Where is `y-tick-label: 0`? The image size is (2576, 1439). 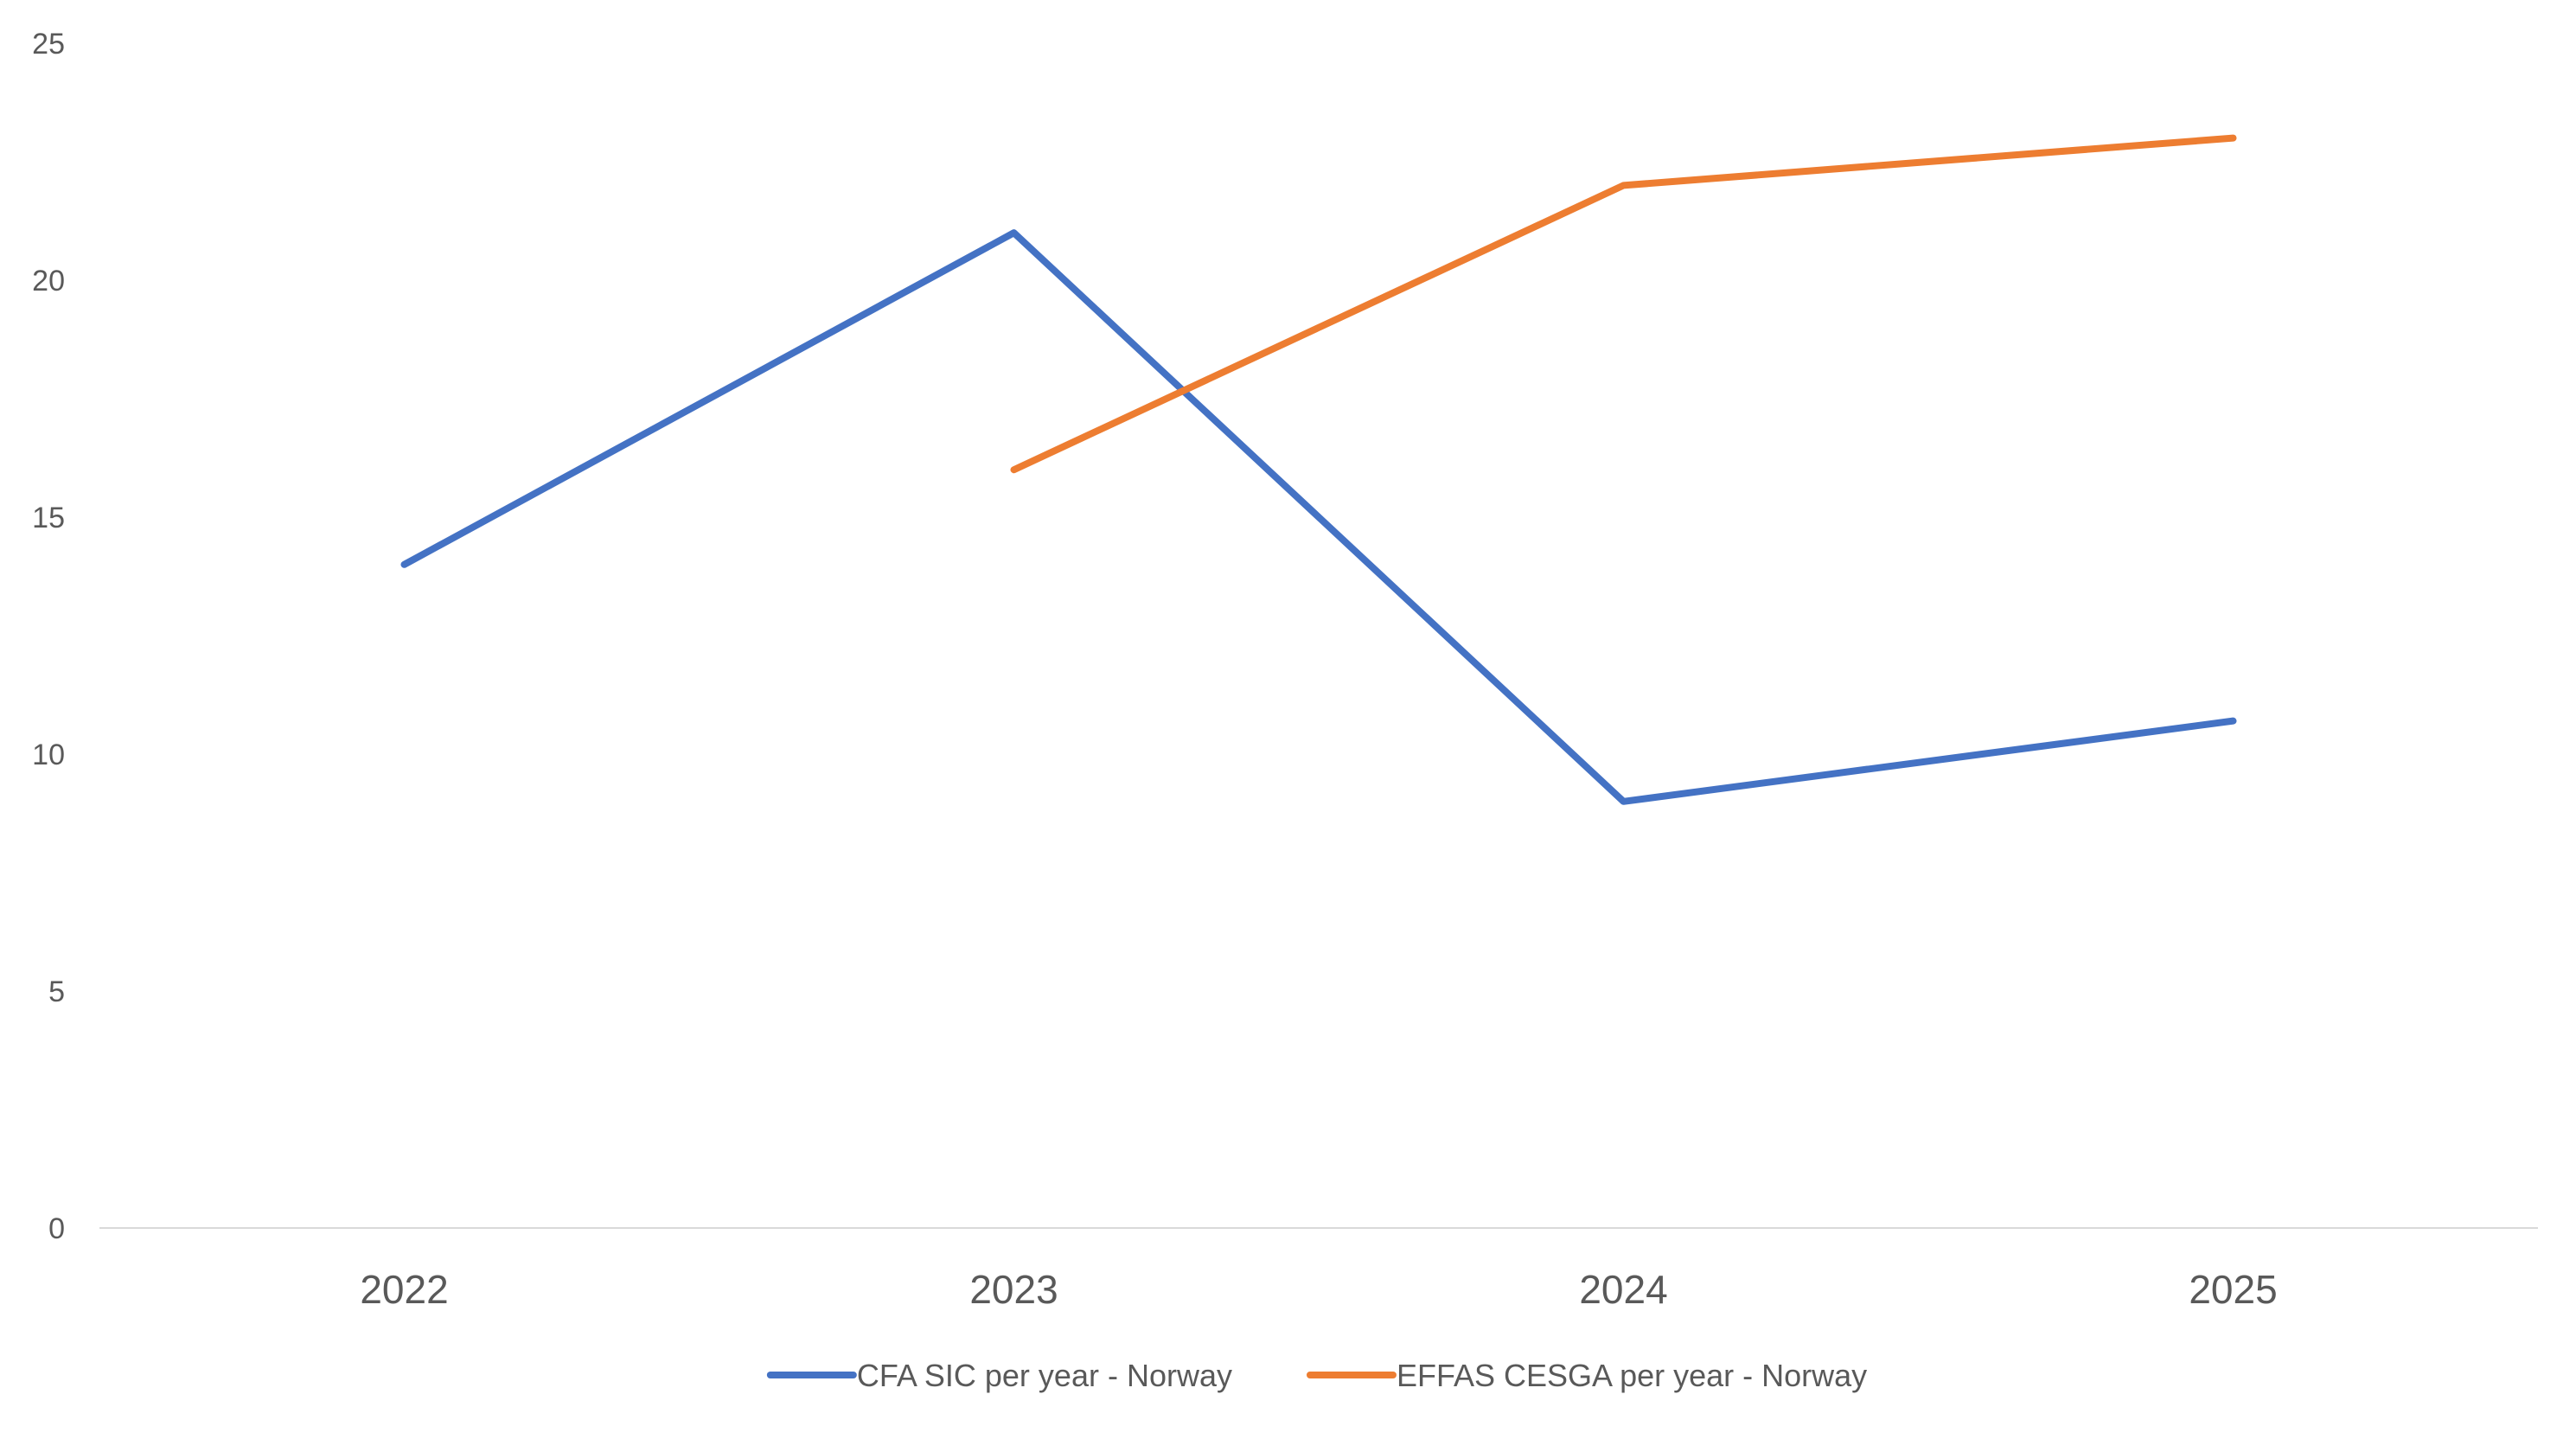
y-tick-label: 0 is located at coordinates (57, 1228).